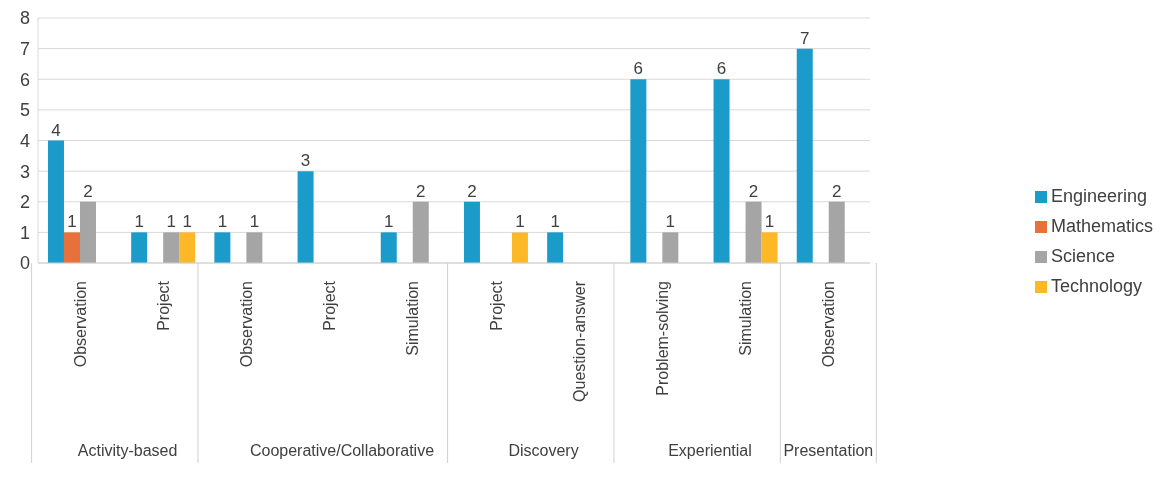  Describe the element at coordinates (24, 18) in the screenshot. I see `y-tick-label: 8` at that location.